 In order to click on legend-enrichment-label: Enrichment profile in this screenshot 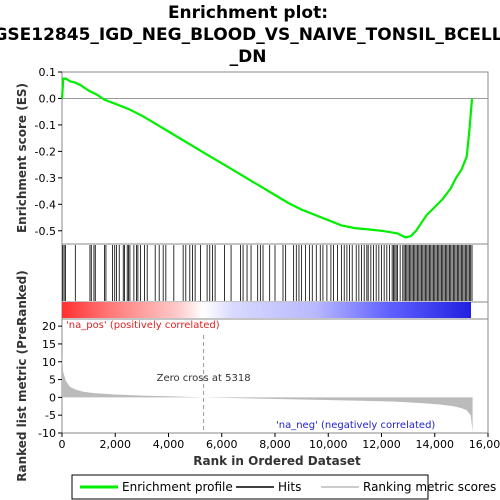, I will do `click(177, 487)`.